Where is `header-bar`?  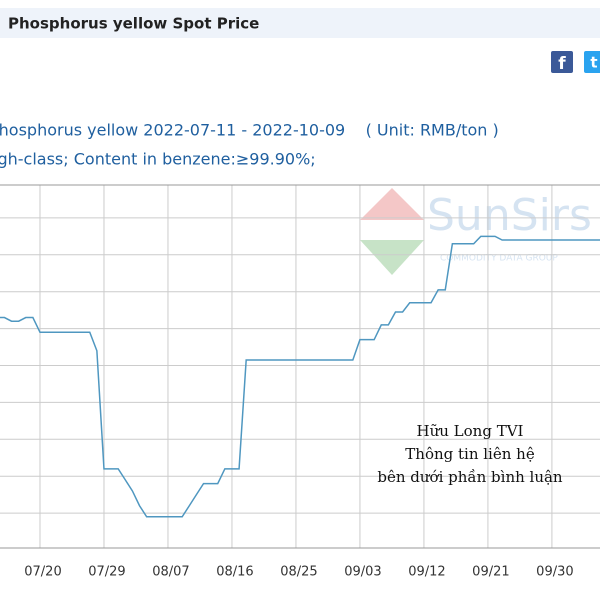 header-bar is located at coordinates (300, 23).